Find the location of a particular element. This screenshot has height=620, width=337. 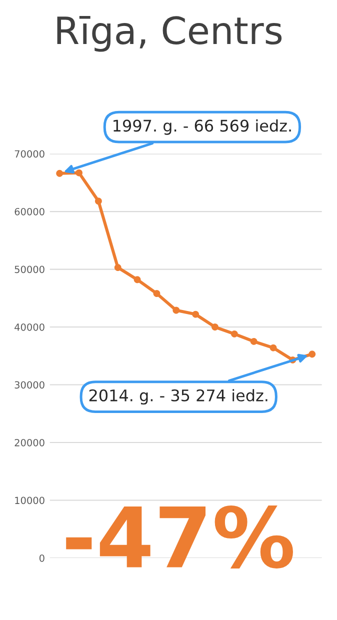

chart-title: Rīga, Centrs is located at coordinates (169, 34).